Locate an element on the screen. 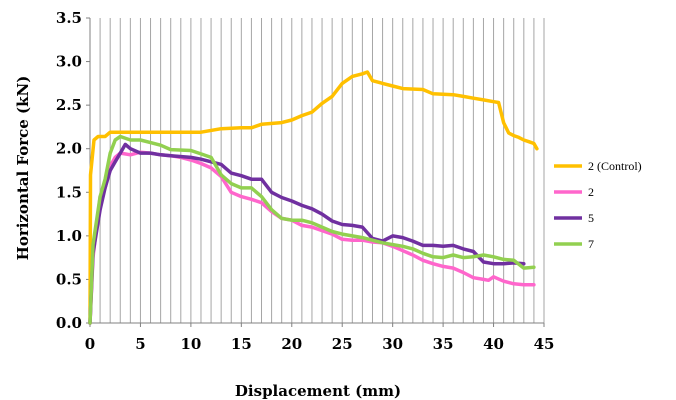 This screenshot has width=676, height=400. y-tick-label: 2.5 is located at coordinates (69, 105).